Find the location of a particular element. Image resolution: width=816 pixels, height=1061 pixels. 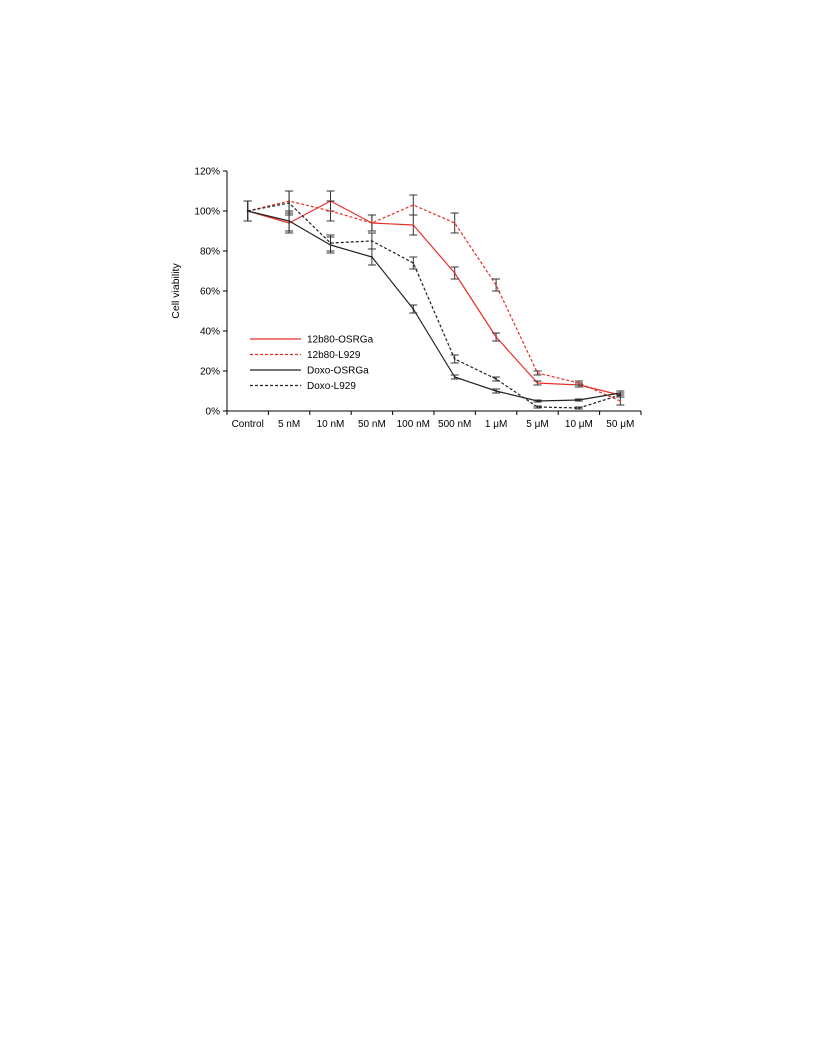

x-tick-label: 50 μM is located at coordinates (620, 424).